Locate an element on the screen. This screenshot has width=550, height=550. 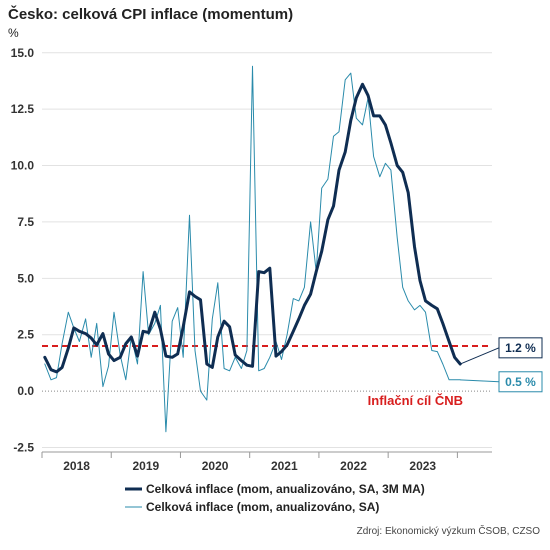
y-tick-label: -2.5 is located at coordinates (23, 447).